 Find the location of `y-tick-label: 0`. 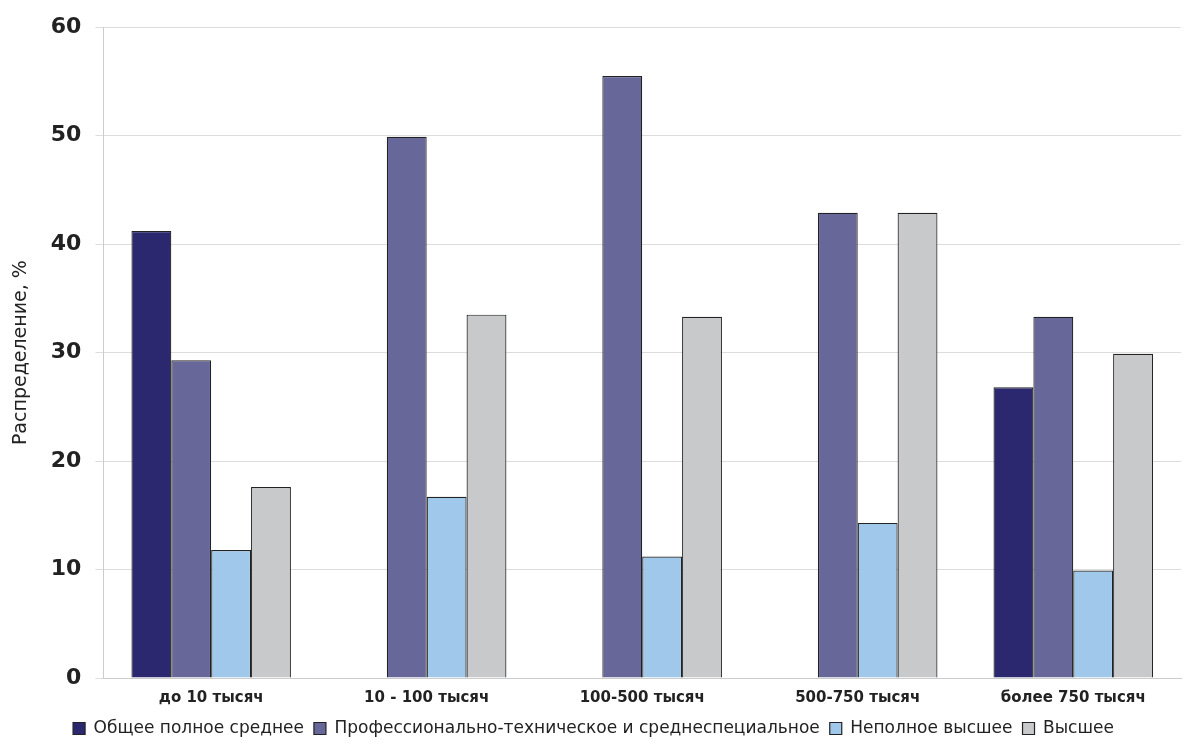

y-tick-label: 0 is located at coordinates (74, 676).